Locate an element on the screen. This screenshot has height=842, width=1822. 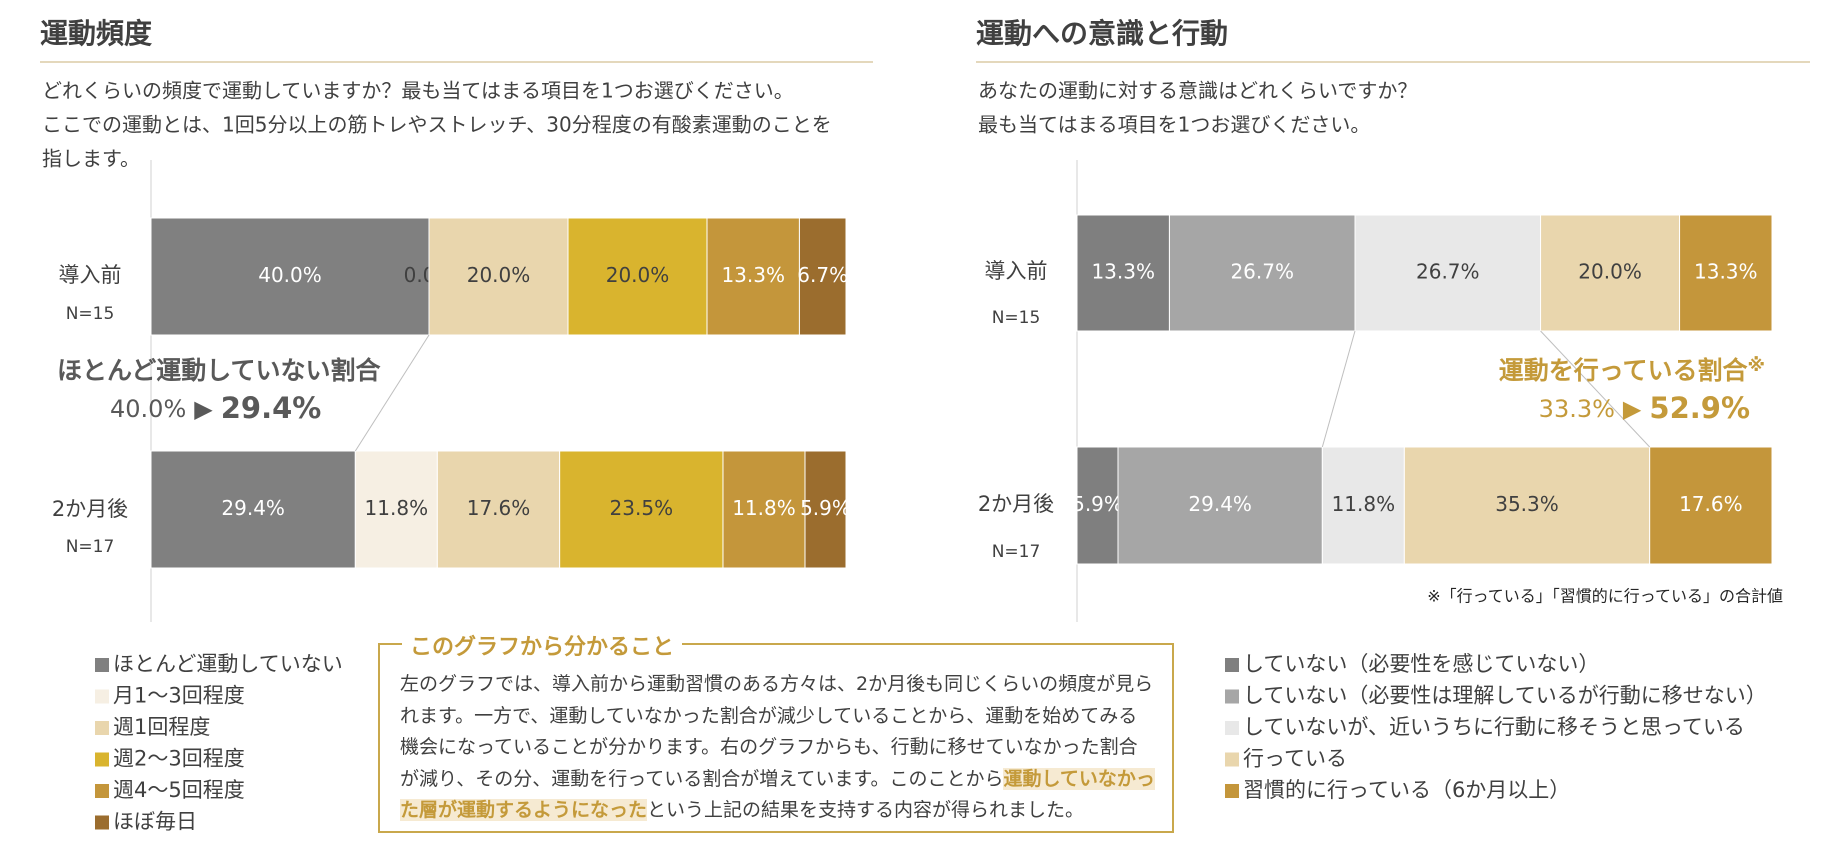
legend-label: 月1～3回程度 is located at coordinates (179, 696).